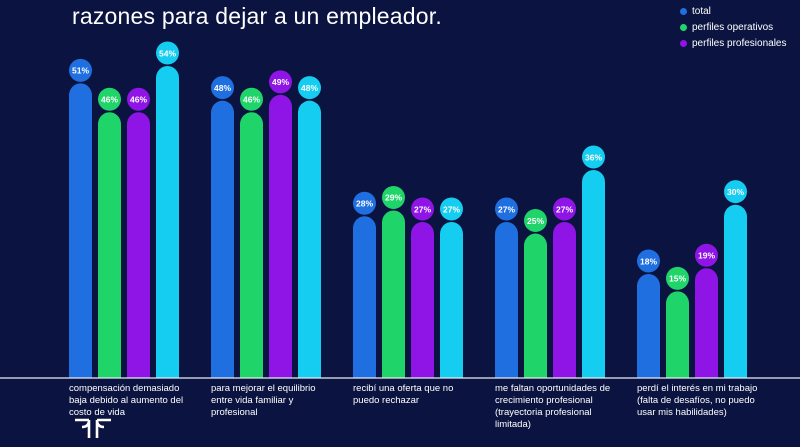 The width and height of the screenshot is (800, 447). I want to click on value-label-2-3: 27%, so click(451, 209).